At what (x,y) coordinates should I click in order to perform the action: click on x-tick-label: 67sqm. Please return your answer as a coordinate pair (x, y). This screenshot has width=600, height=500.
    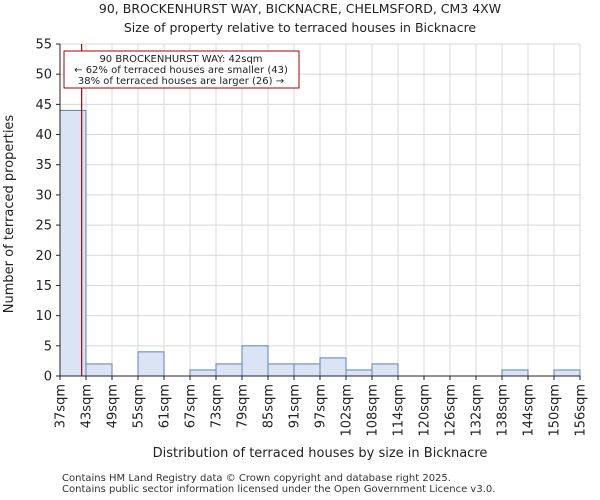
    Looking at the image, I should click on (191, 406).